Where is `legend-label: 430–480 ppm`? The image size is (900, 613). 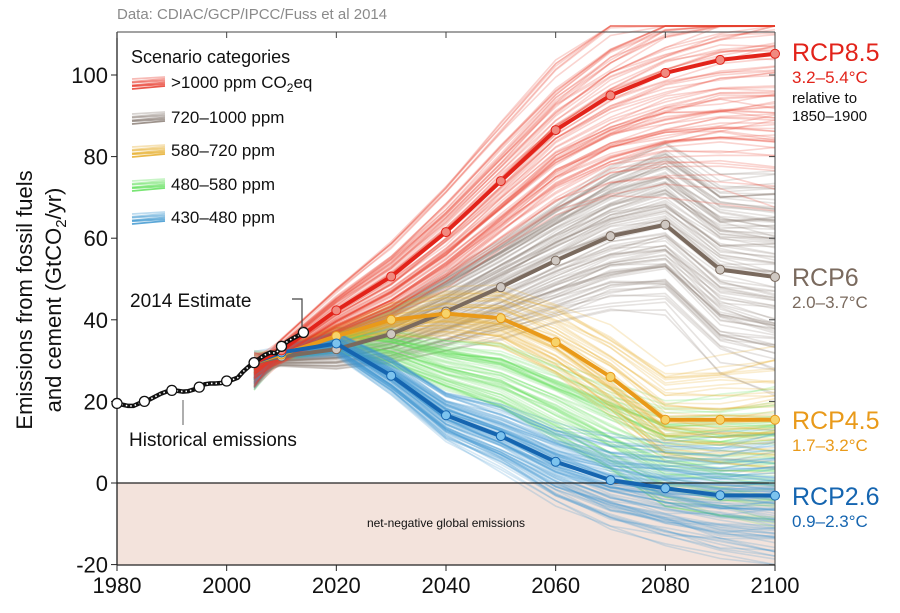 legend-label: 430–480 ppm is located at coordinates (223, 217).